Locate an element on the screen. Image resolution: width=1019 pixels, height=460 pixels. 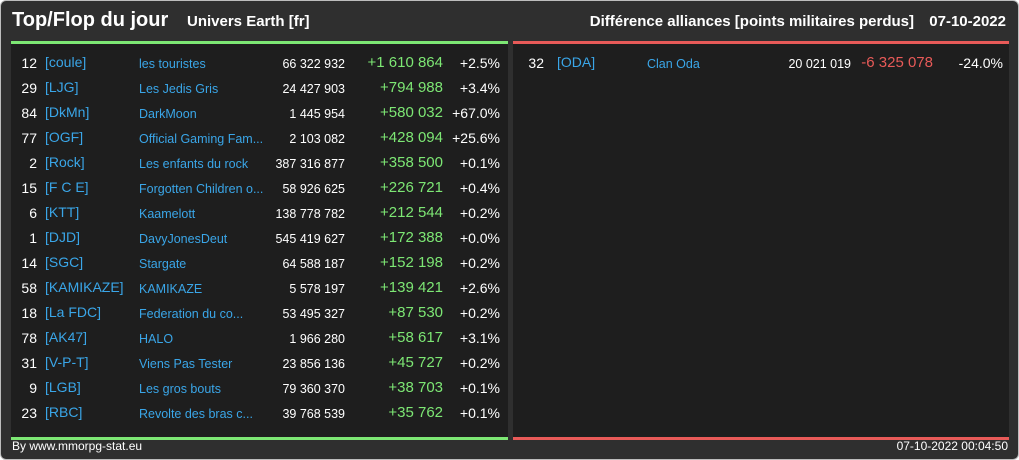
alliance-rank: 23 is located at coordinates (29, 413).